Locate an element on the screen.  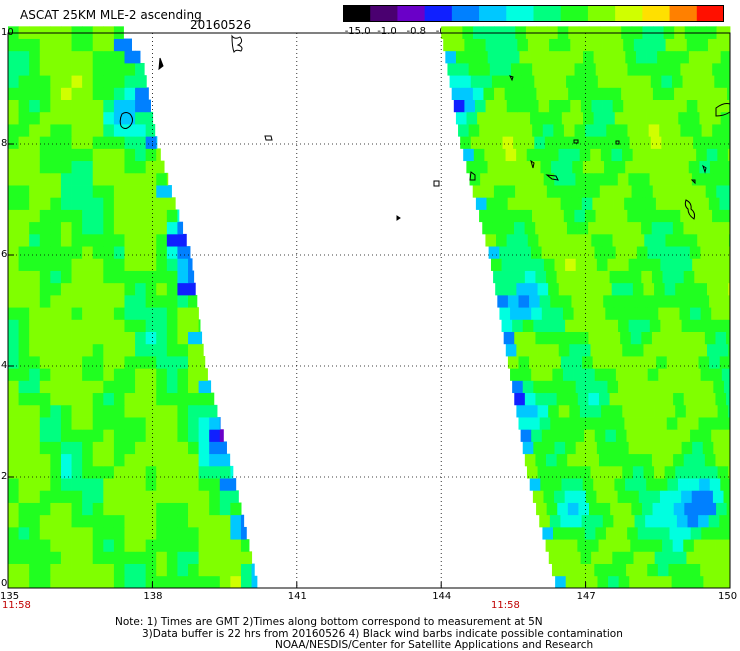
y-tick-label: 10 is located at coordinates (7, 32).